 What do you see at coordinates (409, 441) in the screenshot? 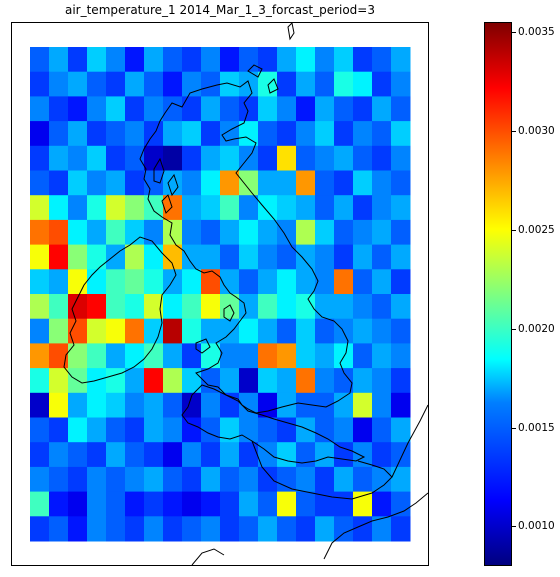
I see `coastline-continent` at bounding box center [409, 441].